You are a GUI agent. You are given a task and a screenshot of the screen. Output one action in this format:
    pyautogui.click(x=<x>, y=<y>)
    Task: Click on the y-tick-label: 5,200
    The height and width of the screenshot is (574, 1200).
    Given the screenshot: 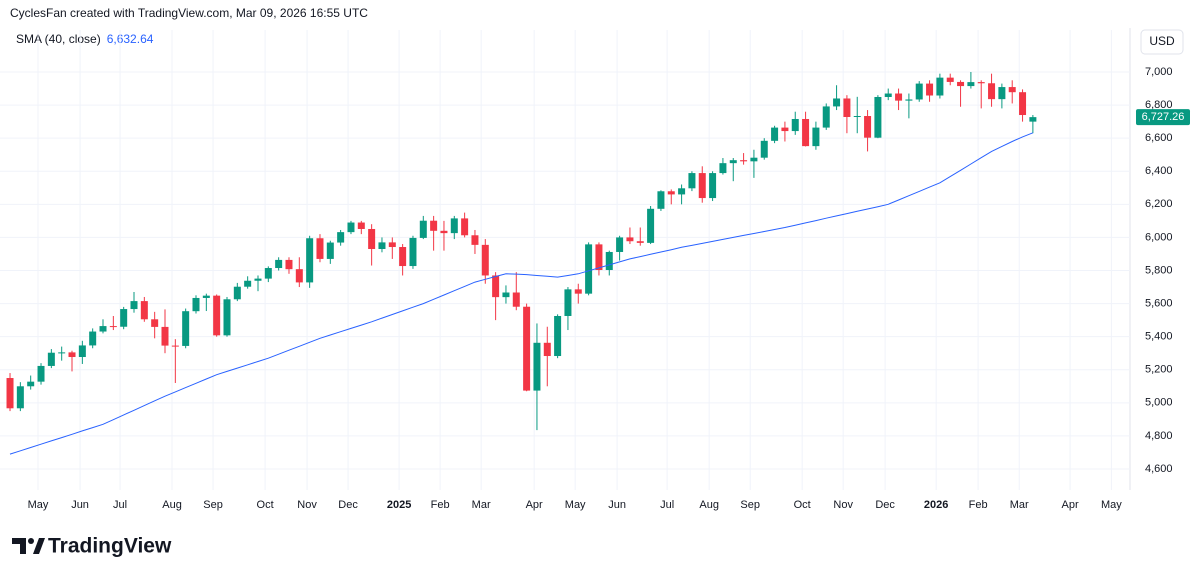 What is the action you would take?
    pyautogui.click(x=1159, y=370)
    